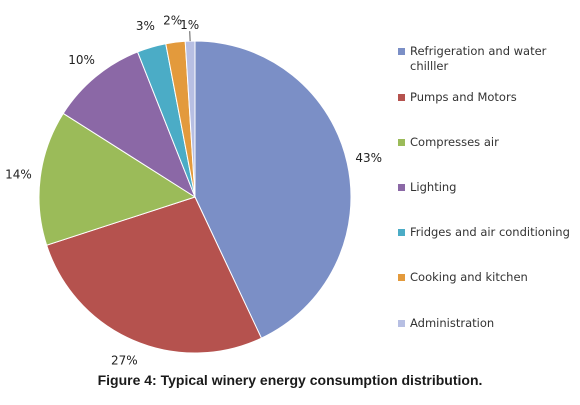 Image resolution: width=580 pixels, height=405 pixels. What do you see at coordinates (401, 142) in the screenshot?
I see `legend-swatch-compressed-air` at bounding box center [401, 142].